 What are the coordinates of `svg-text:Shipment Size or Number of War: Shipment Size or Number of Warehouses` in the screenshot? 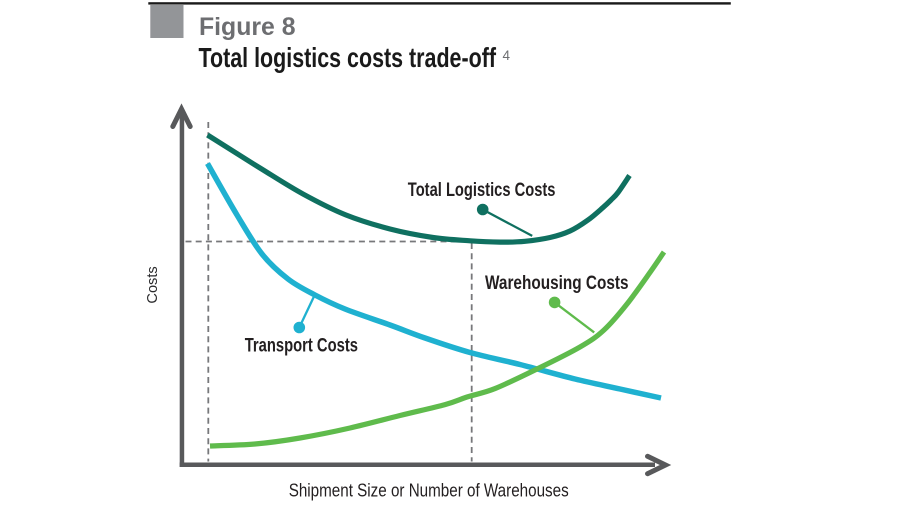 It's located at (429, 489).